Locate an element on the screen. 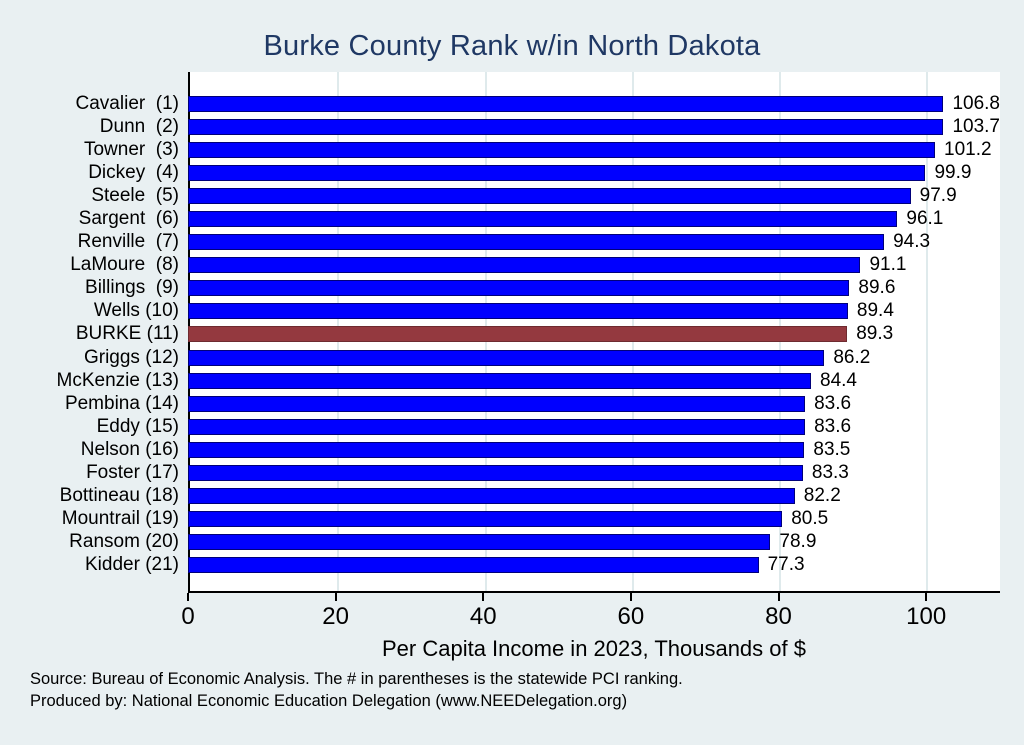 Image resolution: width=1024 pixels, height=745 pixels. bar-row: Pembina (14) 83.6 is located at coordinates (532, 403).